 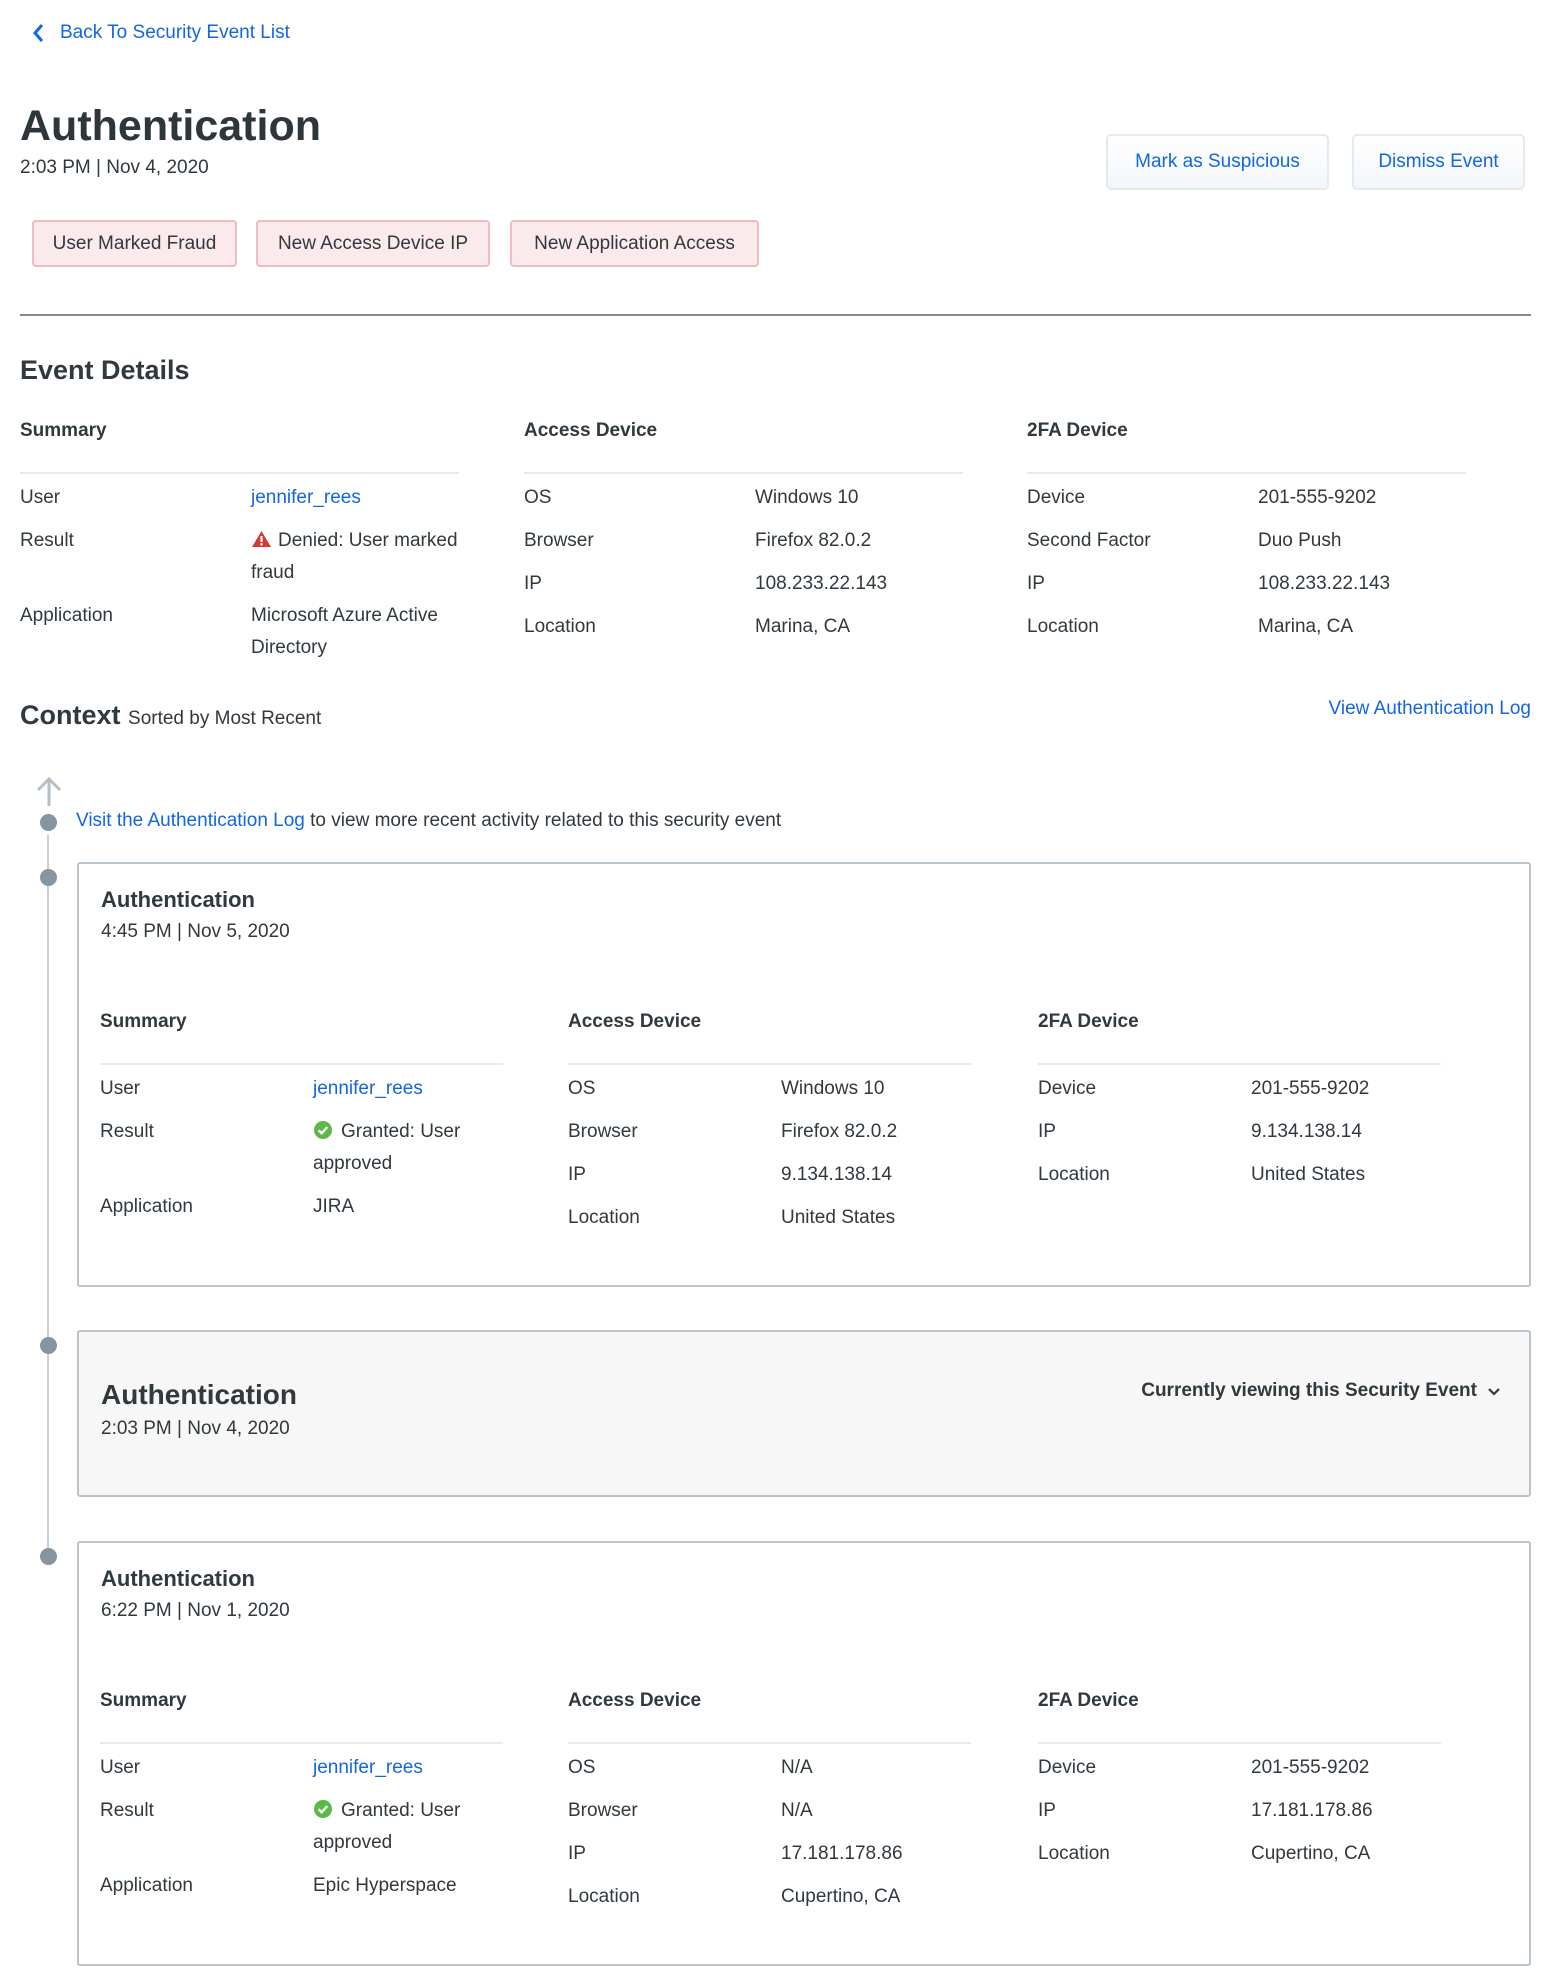 What do you see at coordinates (838, 1217) in the screenshot?
I see `row-value: United States` at bounding box center [838, 1217].